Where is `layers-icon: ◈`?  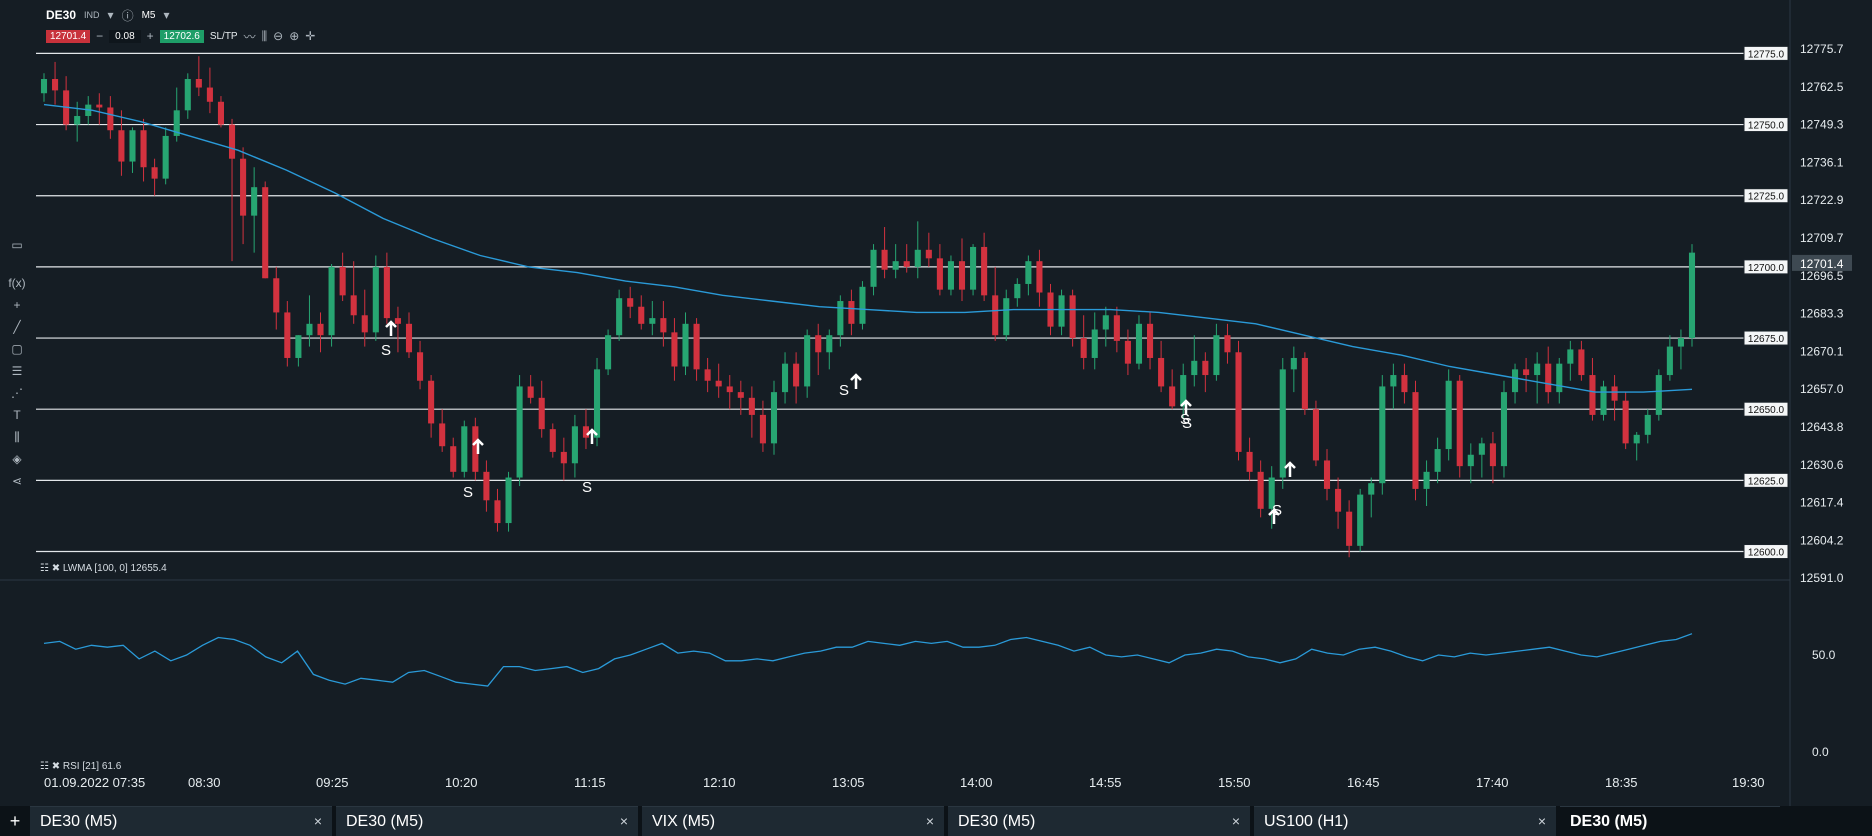 layers-icon: ◈ is located at coordinates (17, 459).